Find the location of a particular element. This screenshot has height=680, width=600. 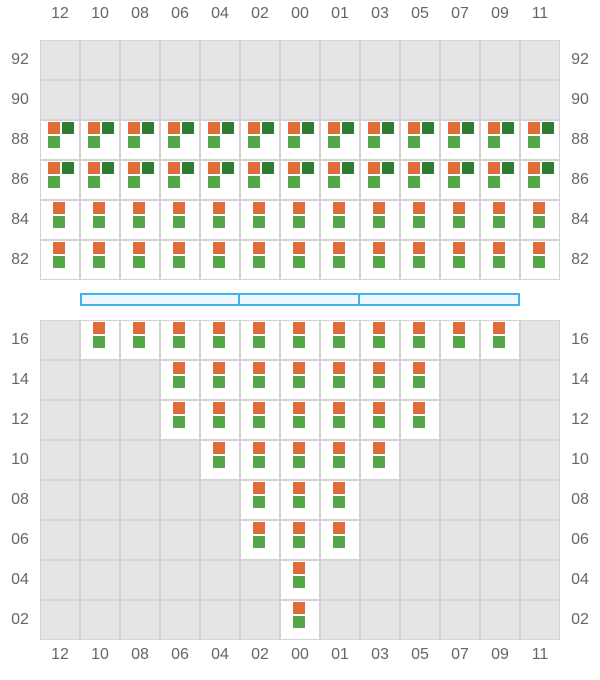

light-green-marker is located at coordinates (259, 542).